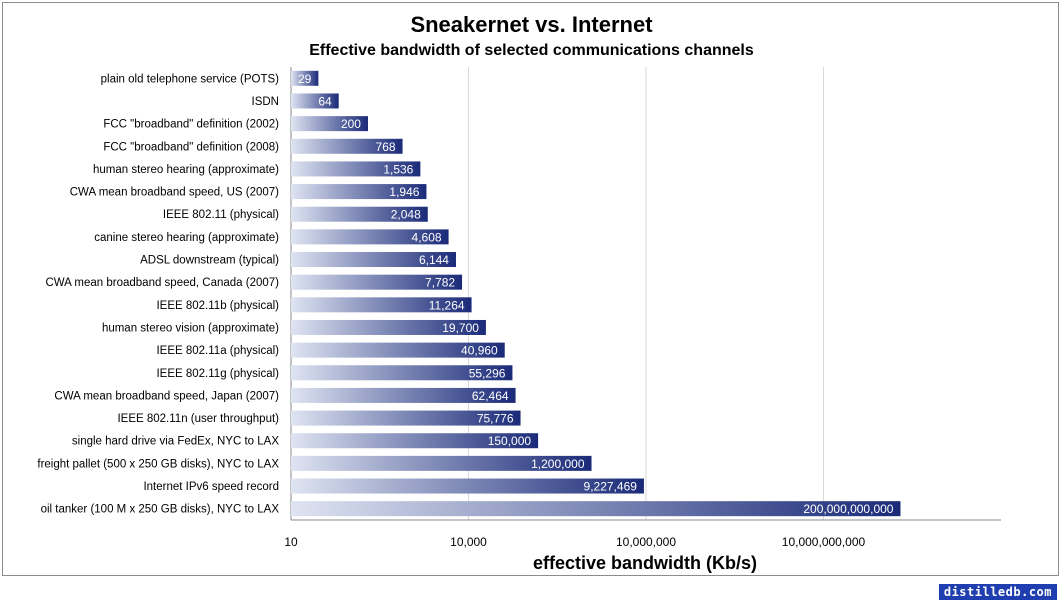 This screenshot has height=604, width=1063. What do you see at coordinates (217, 374) in the screenshot?
I see `category-label: IEEE 802.11g (physical)` at bounding box center [217, 374].